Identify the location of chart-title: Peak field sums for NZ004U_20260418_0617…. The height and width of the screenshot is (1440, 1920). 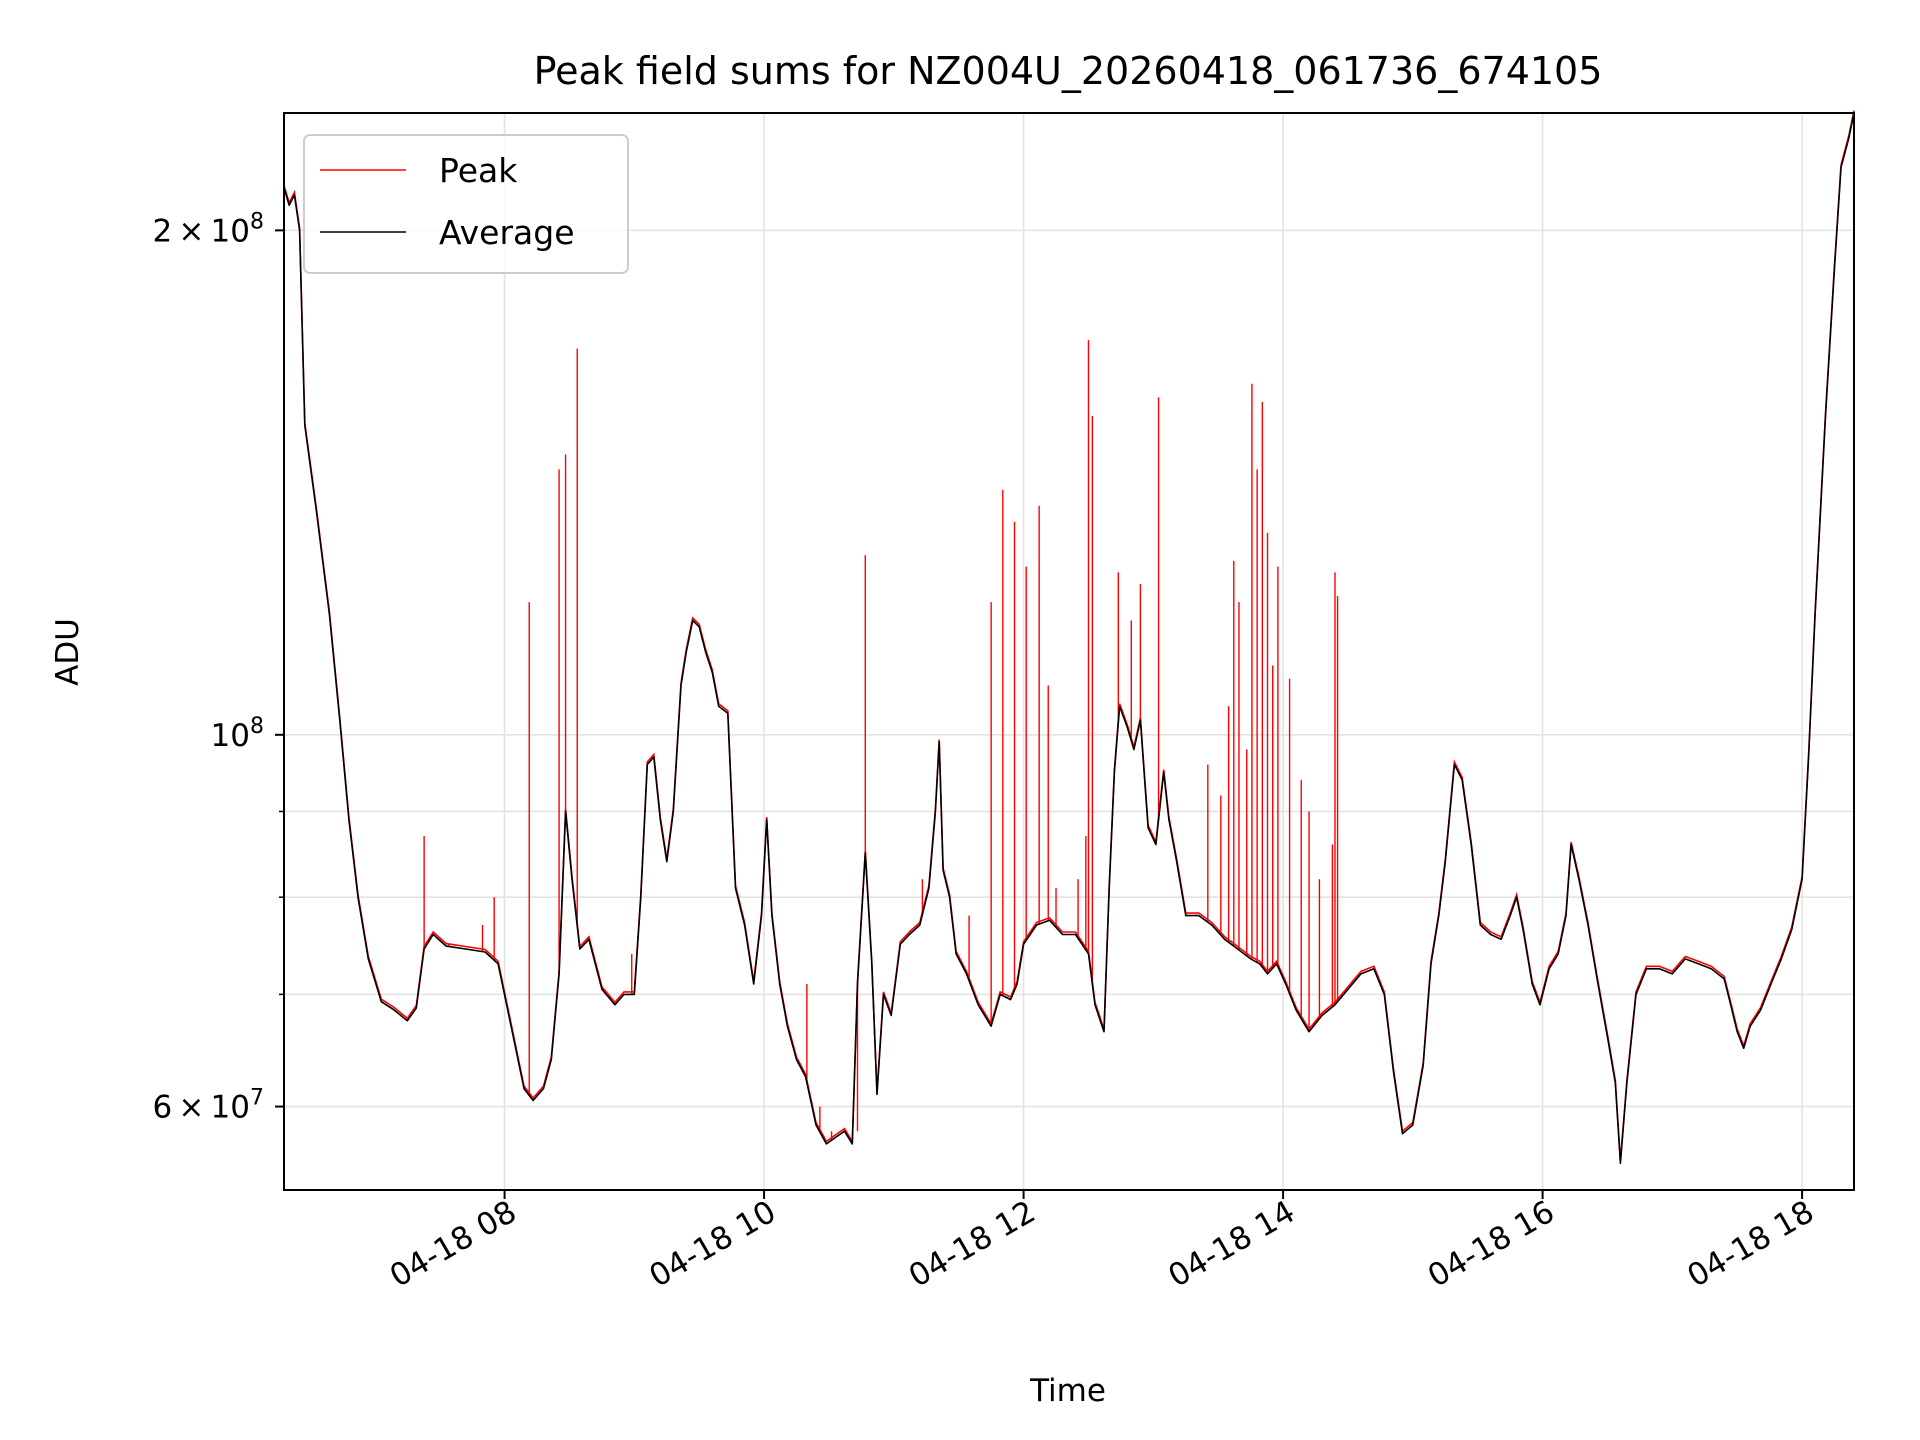
(1068, 71).